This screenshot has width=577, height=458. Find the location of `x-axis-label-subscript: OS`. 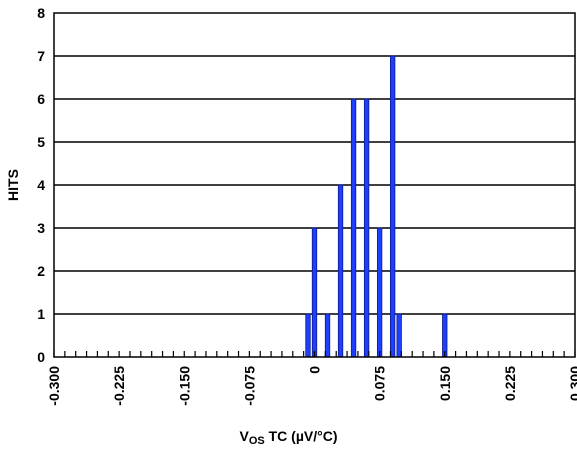

x-axis-label-subscript: OS is located at coordinates (256, 441).